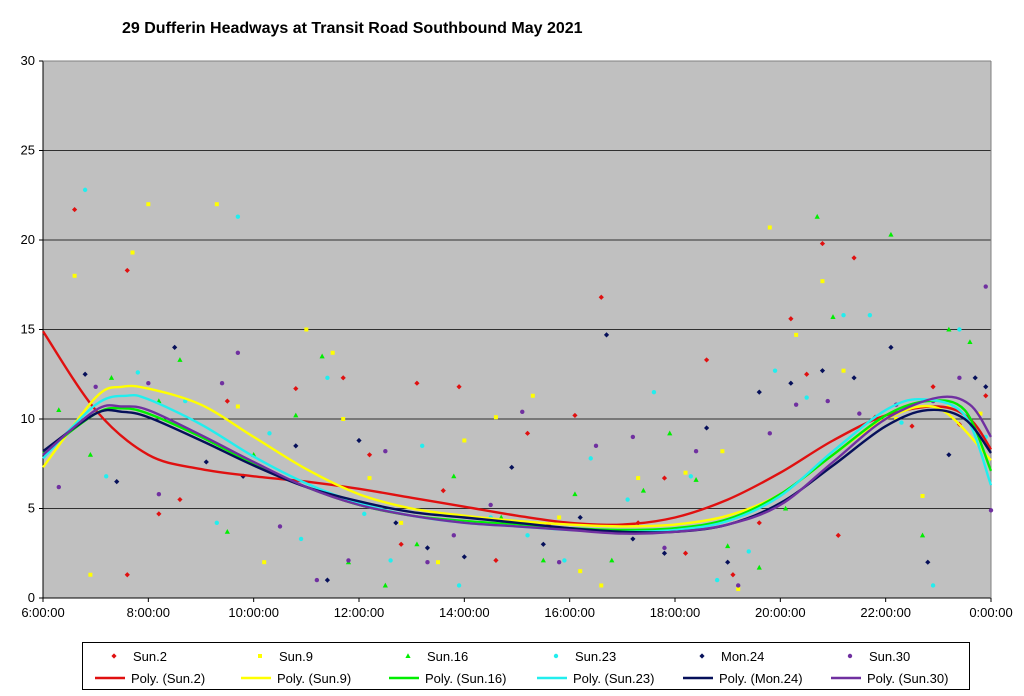 This screenshot has width=1024, height=696. What do you see at coordinates (296, 678) in the screenshot?
I see `legend-item-trendline: Poly. (Sun.9)` at bounding box center [296, 678].